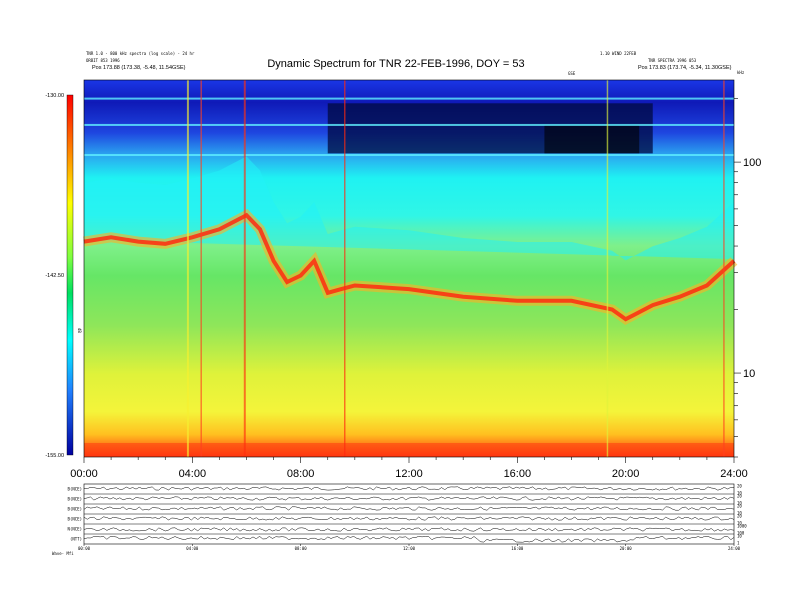 The image size is (792, 612). Describe the element at coordinates (685, 68) in the screenshot. I see `right-position: Pos 173.83 (173.74, -5.34, 11.30GSE)` at that location.